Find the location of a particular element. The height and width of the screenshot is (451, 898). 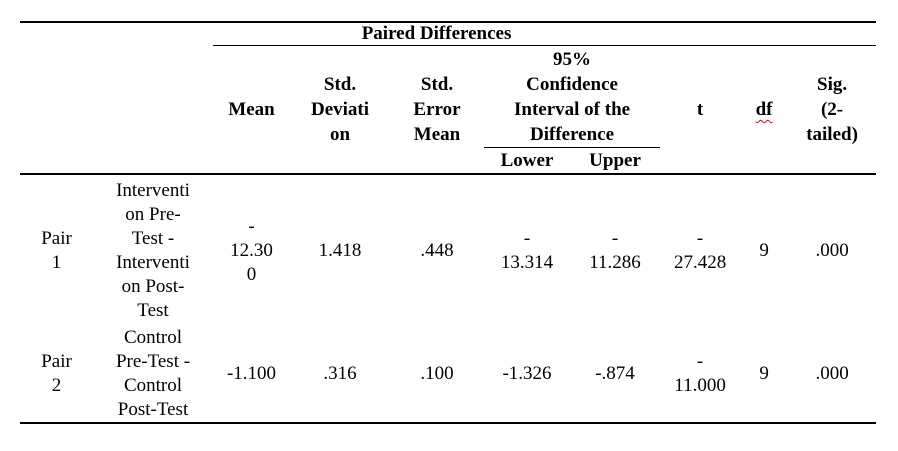

pair-1-ci-lower: - 13.314 is located at coordinates (527, 250).